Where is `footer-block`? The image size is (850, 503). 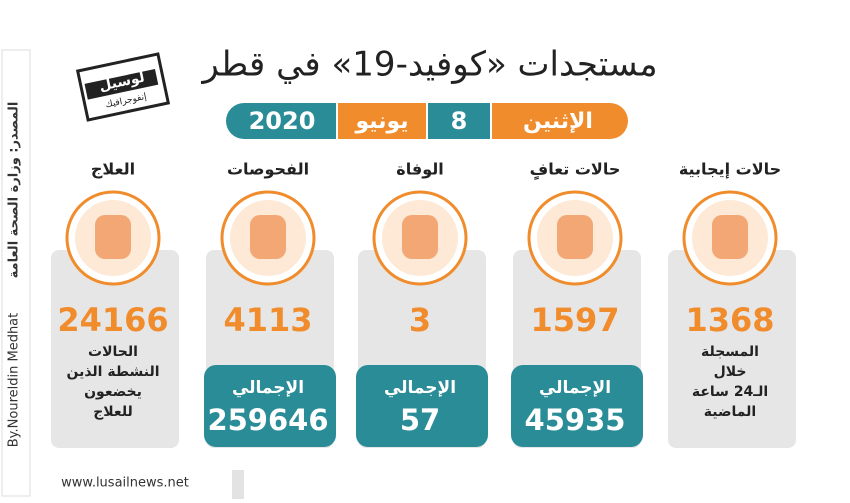
footer-block is located at coordinates (238, 484).